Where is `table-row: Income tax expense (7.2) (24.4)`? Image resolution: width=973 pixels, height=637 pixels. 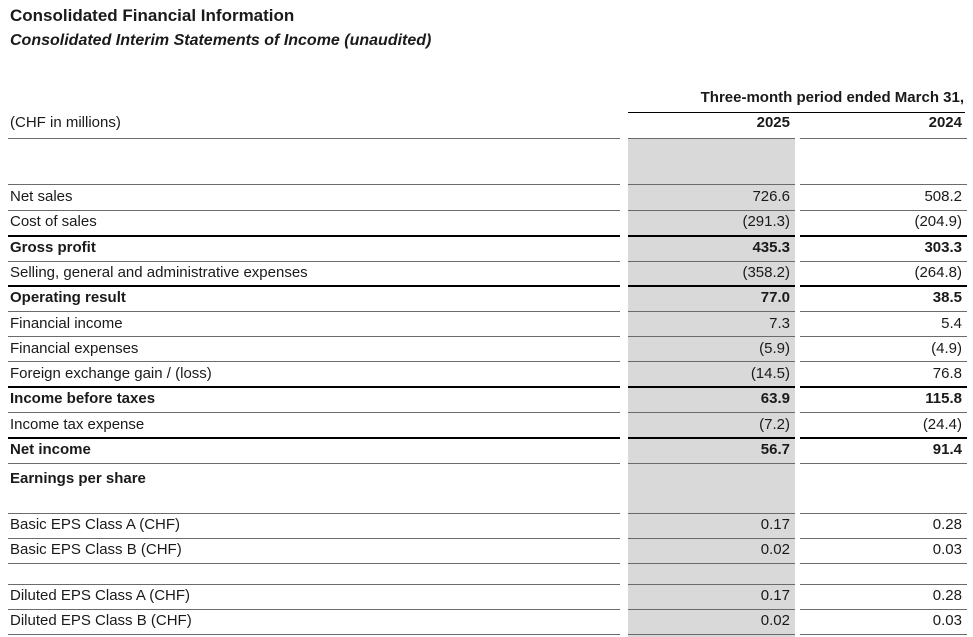 table-row: Income tax expense (7.2) (24.4) is located at coordinates (486, 424).